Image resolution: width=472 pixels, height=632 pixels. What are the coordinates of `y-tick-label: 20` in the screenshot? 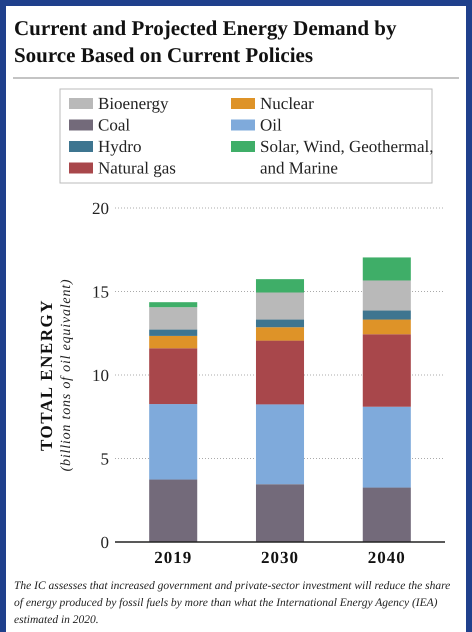 It's located at (100, 208).